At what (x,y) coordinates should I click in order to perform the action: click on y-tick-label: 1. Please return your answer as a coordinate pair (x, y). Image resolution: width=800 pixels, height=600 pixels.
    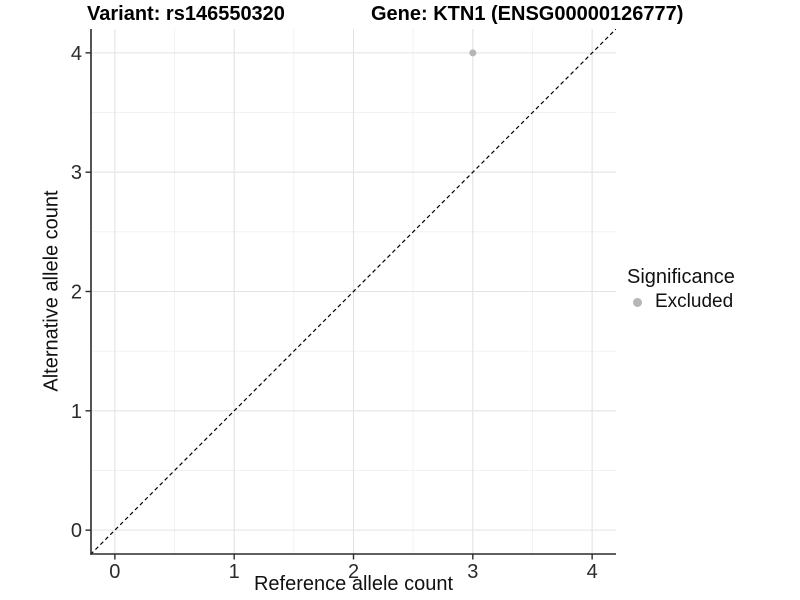
    Looking at the image, I should click on (76, 412).